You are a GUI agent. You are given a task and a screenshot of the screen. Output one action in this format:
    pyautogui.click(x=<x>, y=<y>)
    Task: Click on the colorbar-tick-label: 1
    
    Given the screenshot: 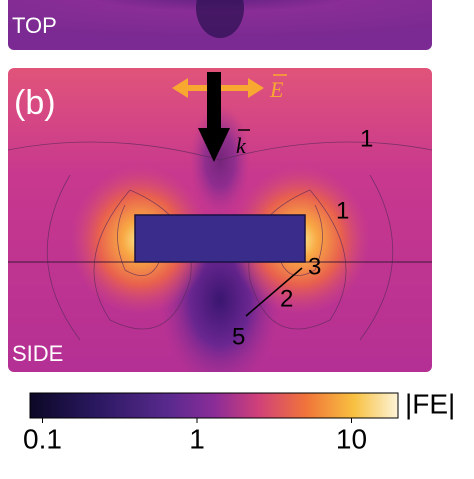 What is the action you would take?
    pyautogui.click(x=197, y=438)
    